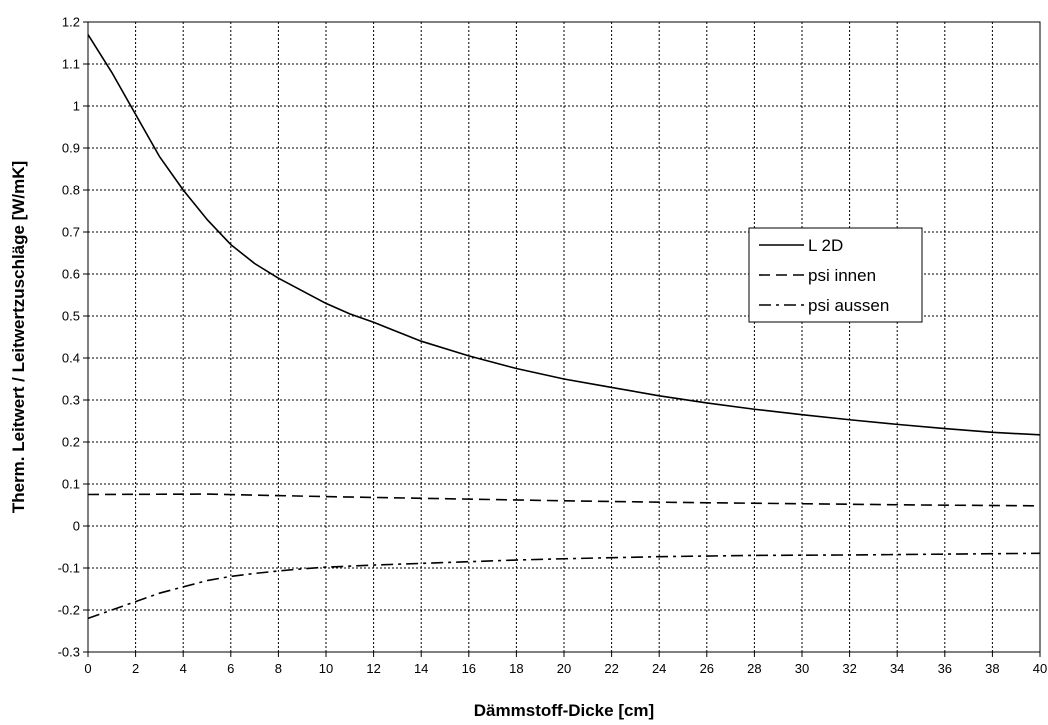 Image resolution: width=1048 pixels, height=725 pixels. What do you see at coordinates (135, 668) in the screenshot?
I see `x-tick-label: 2` at bounding box center [135, 668].